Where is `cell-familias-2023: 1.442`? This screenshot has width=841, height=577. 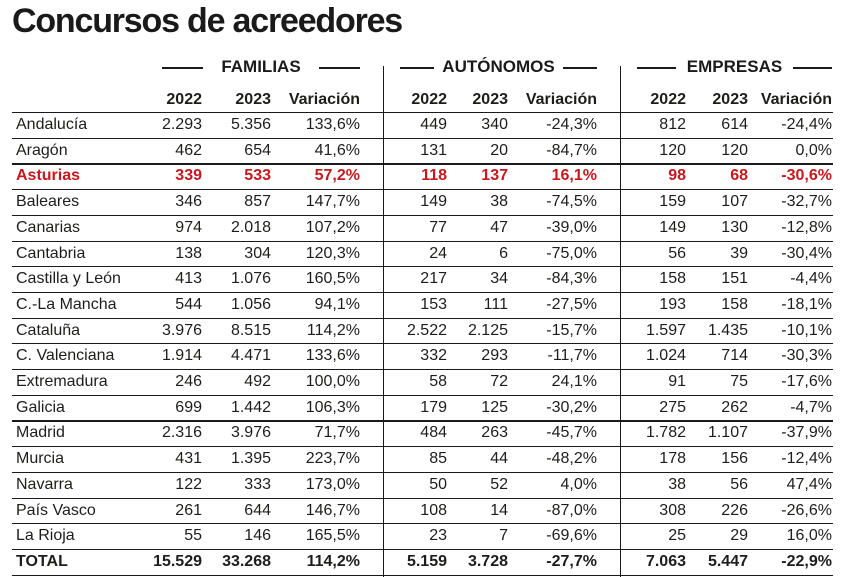 cell-familias-2023: 1.442 is located at coordinates (250, 407).